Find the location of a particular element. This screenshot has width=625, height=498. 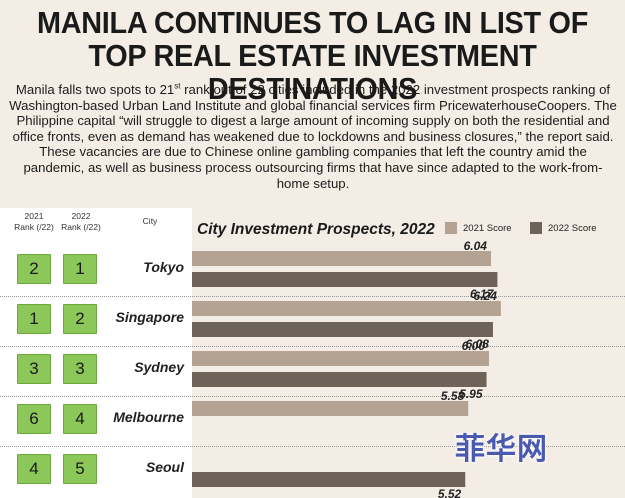

rank-2022-box: 5 is located at coordinates (80, 469).